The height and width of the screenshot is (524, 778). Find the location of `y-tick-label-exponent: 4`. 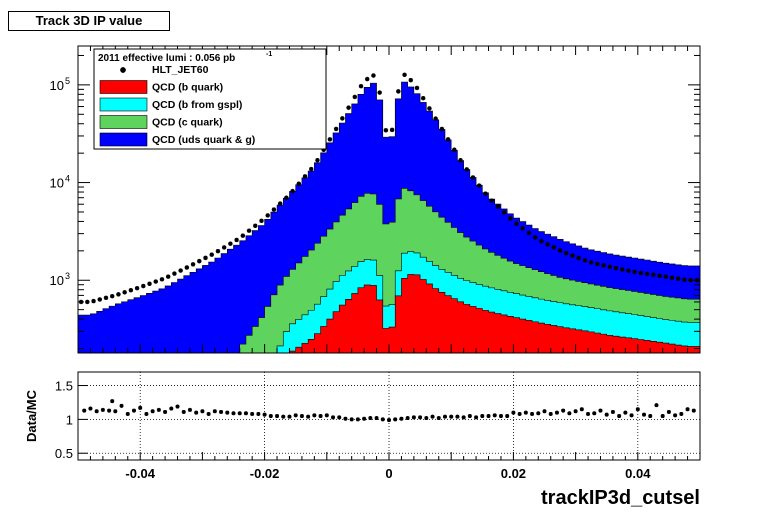

y-tick-label-exponent: 4 is located at coordinates (67, 179).